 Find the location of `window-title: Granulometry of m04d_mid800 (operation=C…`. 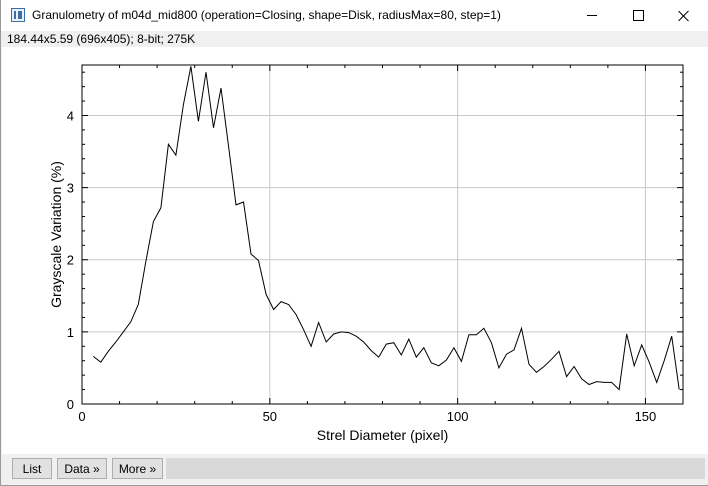

window-title: Granulometry of m04d_mid800 (operation=C… is located at coordinates (266, 15).